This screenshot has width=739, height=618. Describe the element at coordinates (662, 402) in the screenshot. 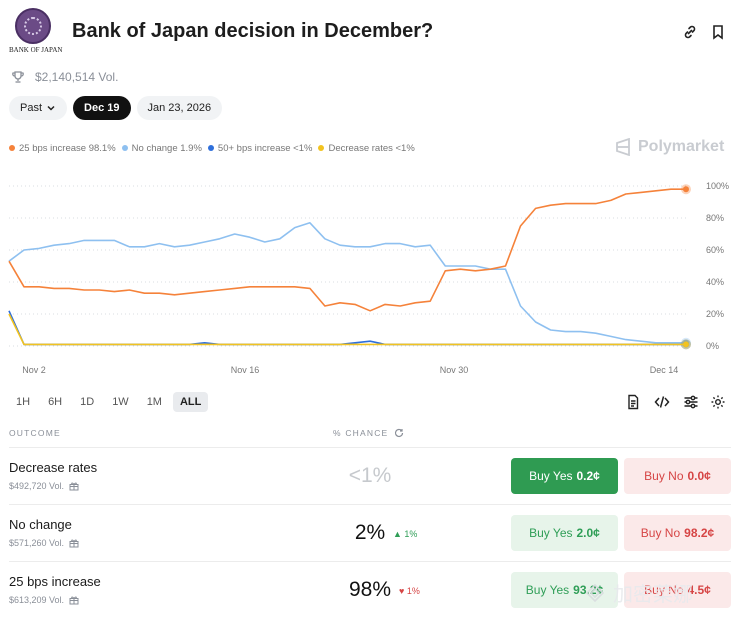

I see `embed-code-icon` at that location.